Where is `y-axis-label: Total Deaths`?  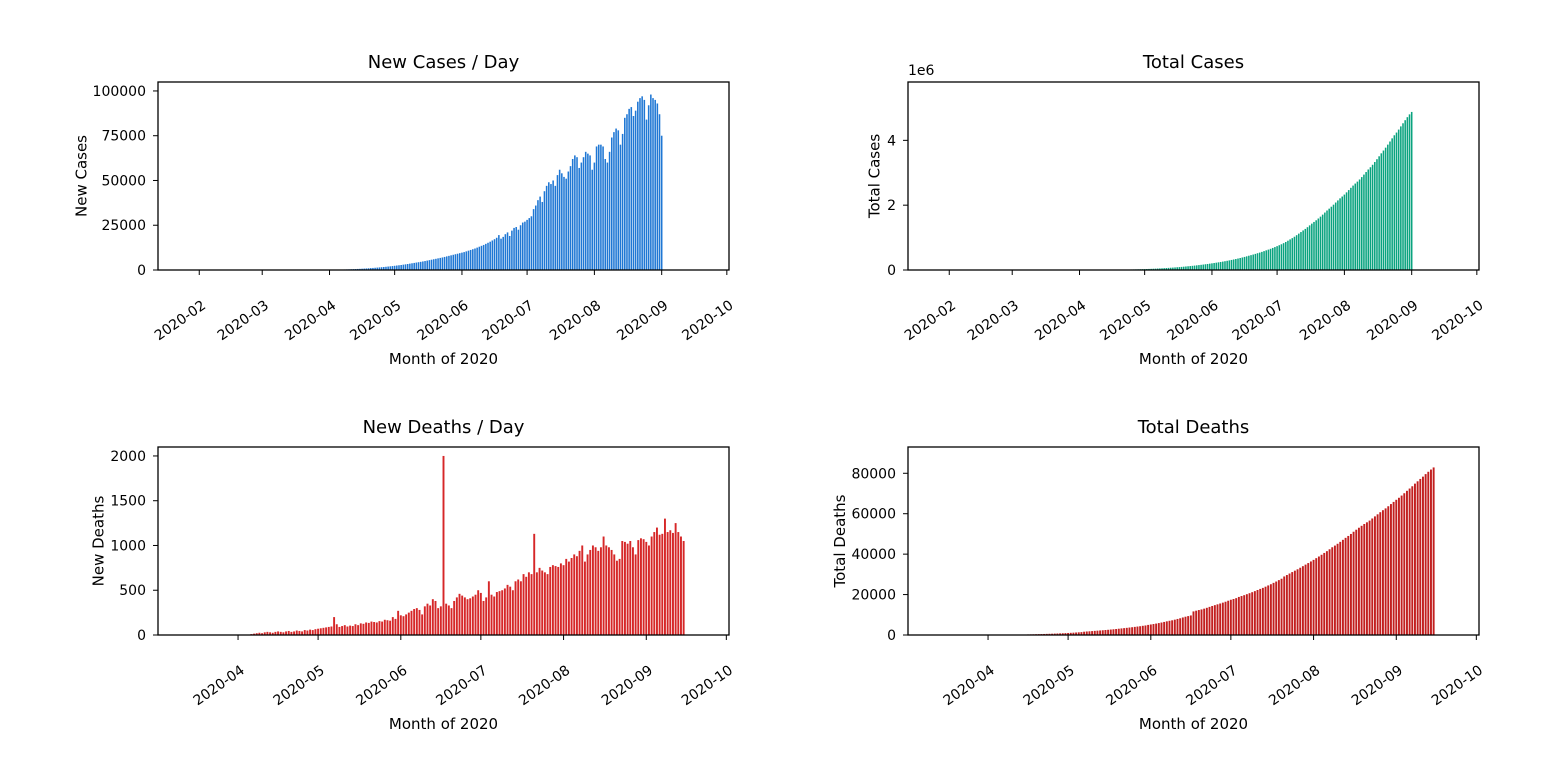 y-axis-label: Total Deaths is located at coordinates (840, 541).